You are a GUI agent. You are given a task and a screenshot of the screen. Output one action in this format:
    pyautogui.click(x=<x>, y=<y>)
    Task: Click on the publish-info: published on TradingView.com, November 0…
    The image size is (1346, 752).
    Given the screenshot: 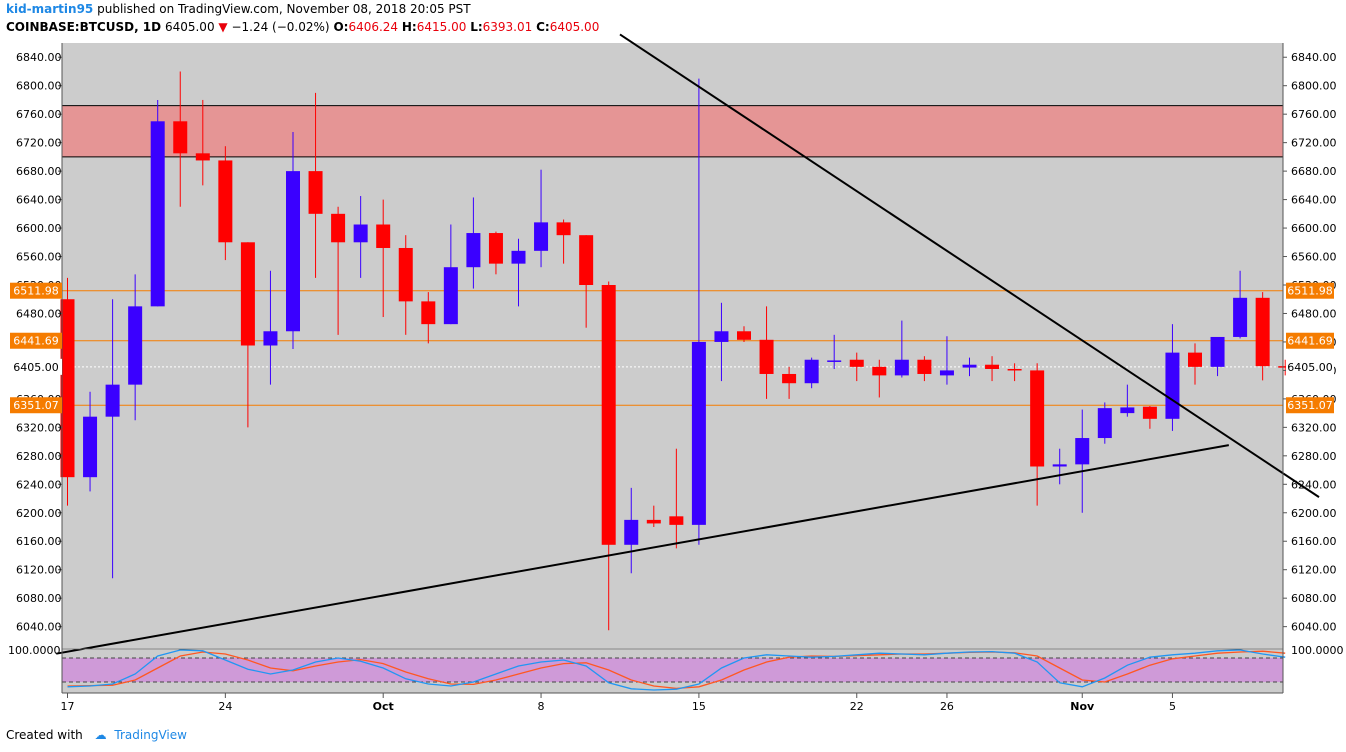 What is the action you would take?
    pyautogui.click(x=284, y=9)
    